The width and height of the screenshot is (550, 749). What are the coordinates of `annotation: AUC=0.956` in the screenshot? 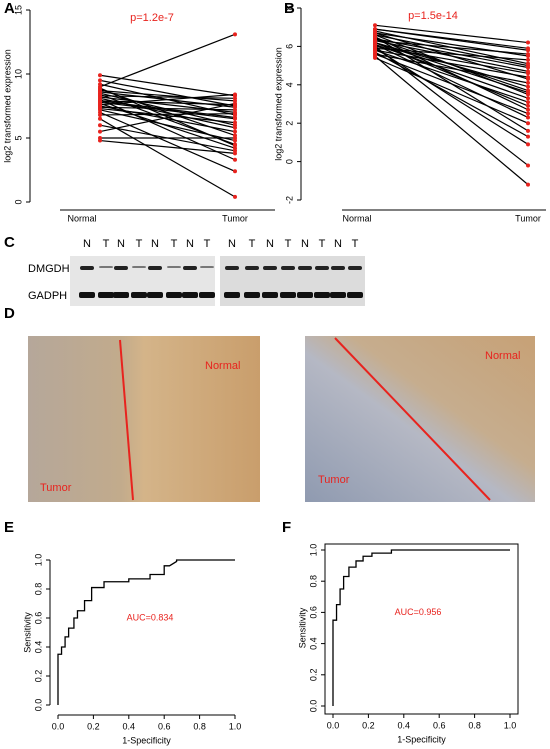 It's located at (418, 612).